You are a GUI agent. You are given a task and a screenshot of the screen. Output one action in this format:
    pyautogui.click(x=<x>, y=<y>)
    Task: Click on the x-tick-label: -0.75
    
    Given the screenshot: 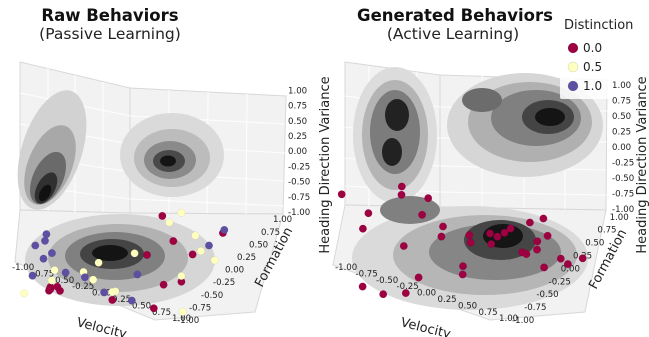 What is the action you would take?
    pyautogui.click(x=367, y=274)
    